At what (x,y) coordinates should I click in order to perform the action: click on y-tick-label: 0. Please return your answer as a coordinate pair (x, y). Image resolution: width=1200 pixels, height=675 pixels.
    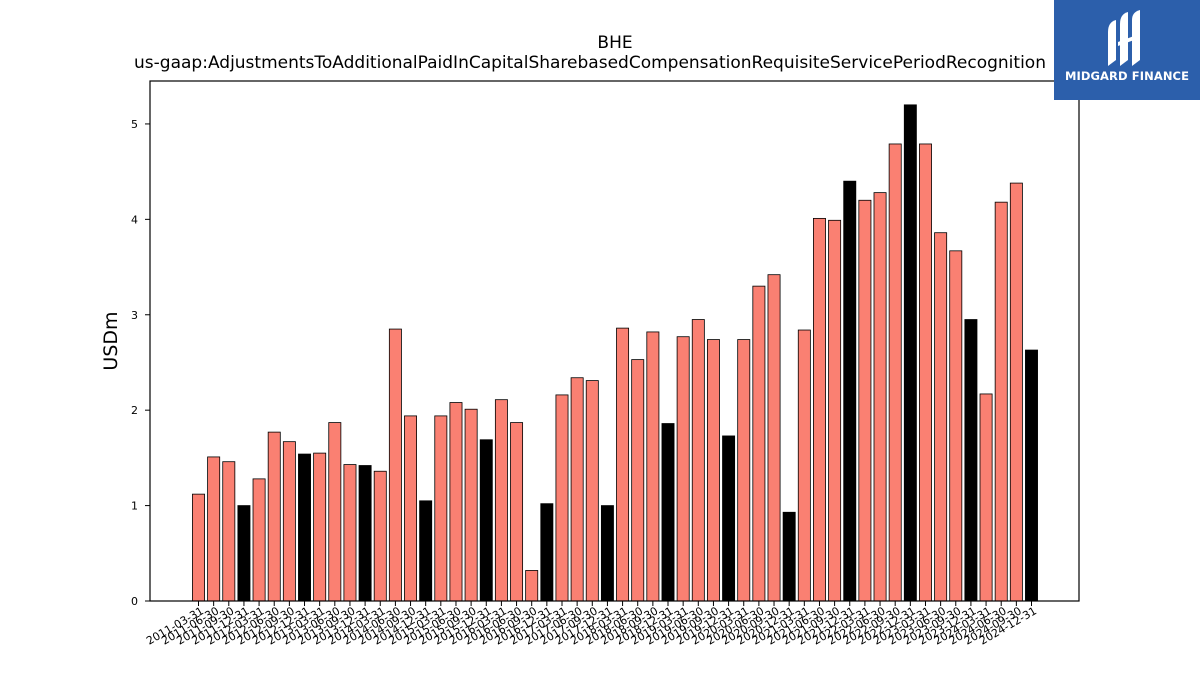
    Looking at the image, I should click on (134, 601).